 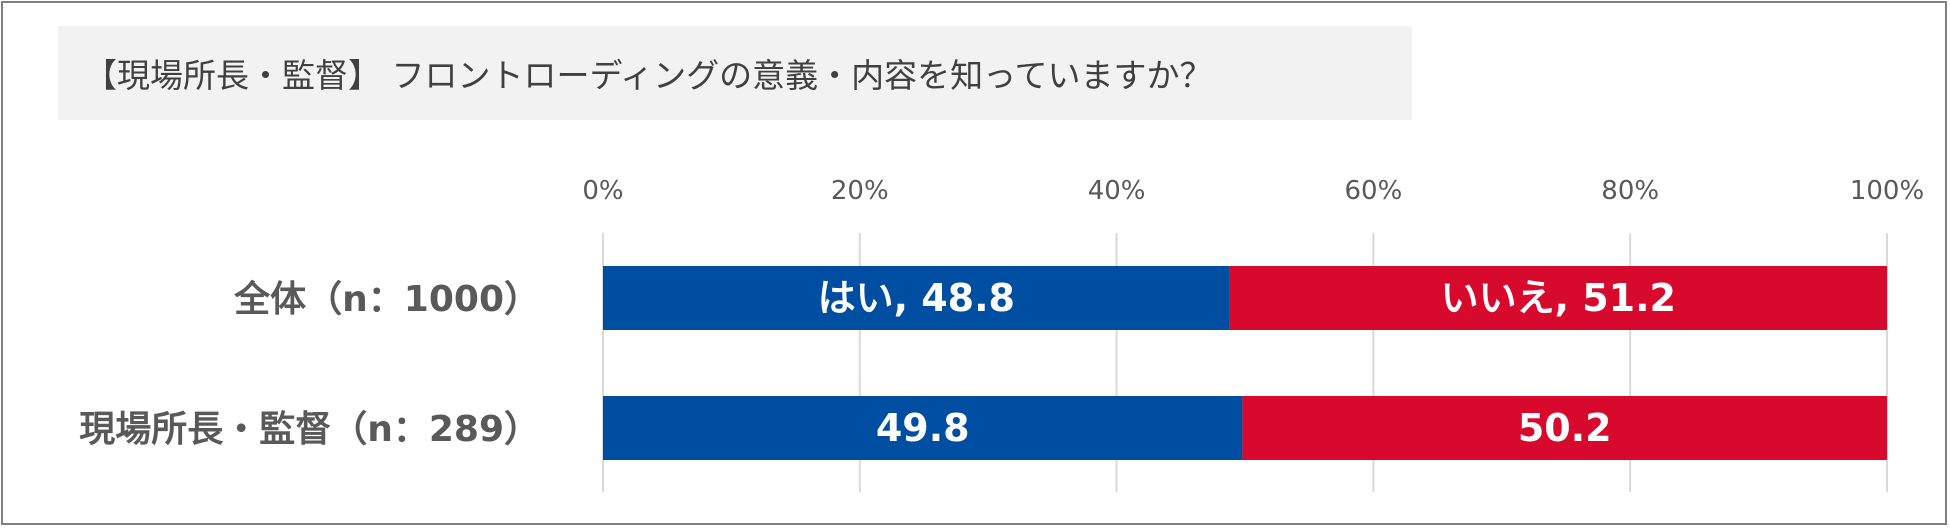 I want to click on bar-data-label: はい, 48.8, so click(x=916, y=298).